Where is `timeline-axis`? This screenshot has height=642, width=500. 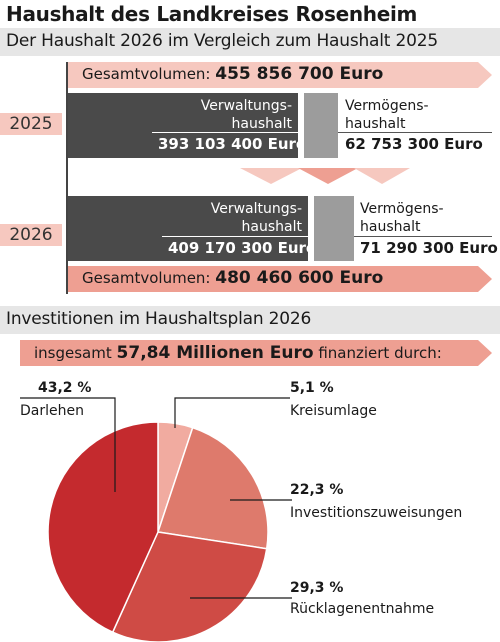
timeline-axis is located at coordinates (67, 178).